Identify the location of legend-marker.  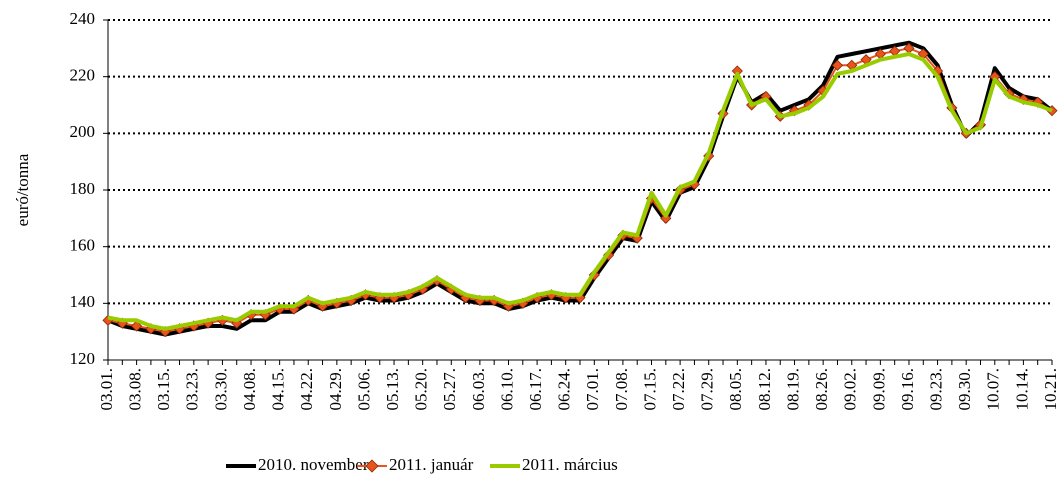
(372, 466).